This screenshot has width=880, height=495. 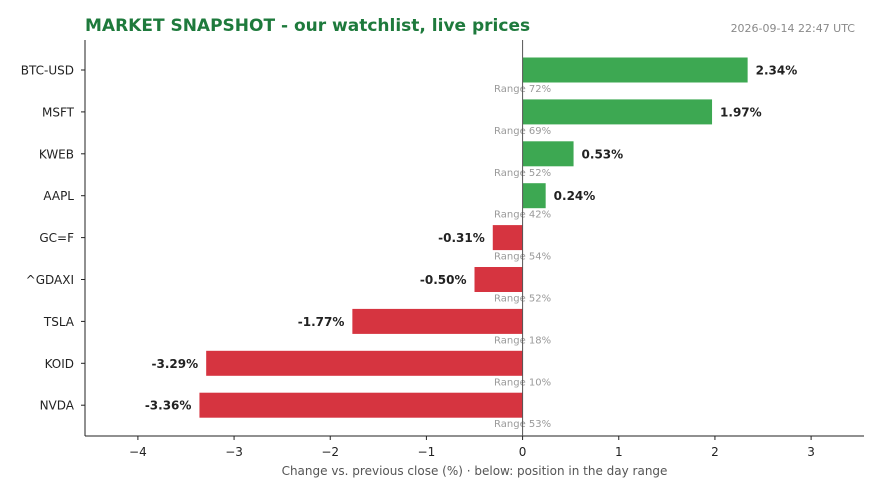 What do you see at coordinates (461, 238) in the screenshot?
I see `value-label: -0.31%` at bounding box center [461, 238].